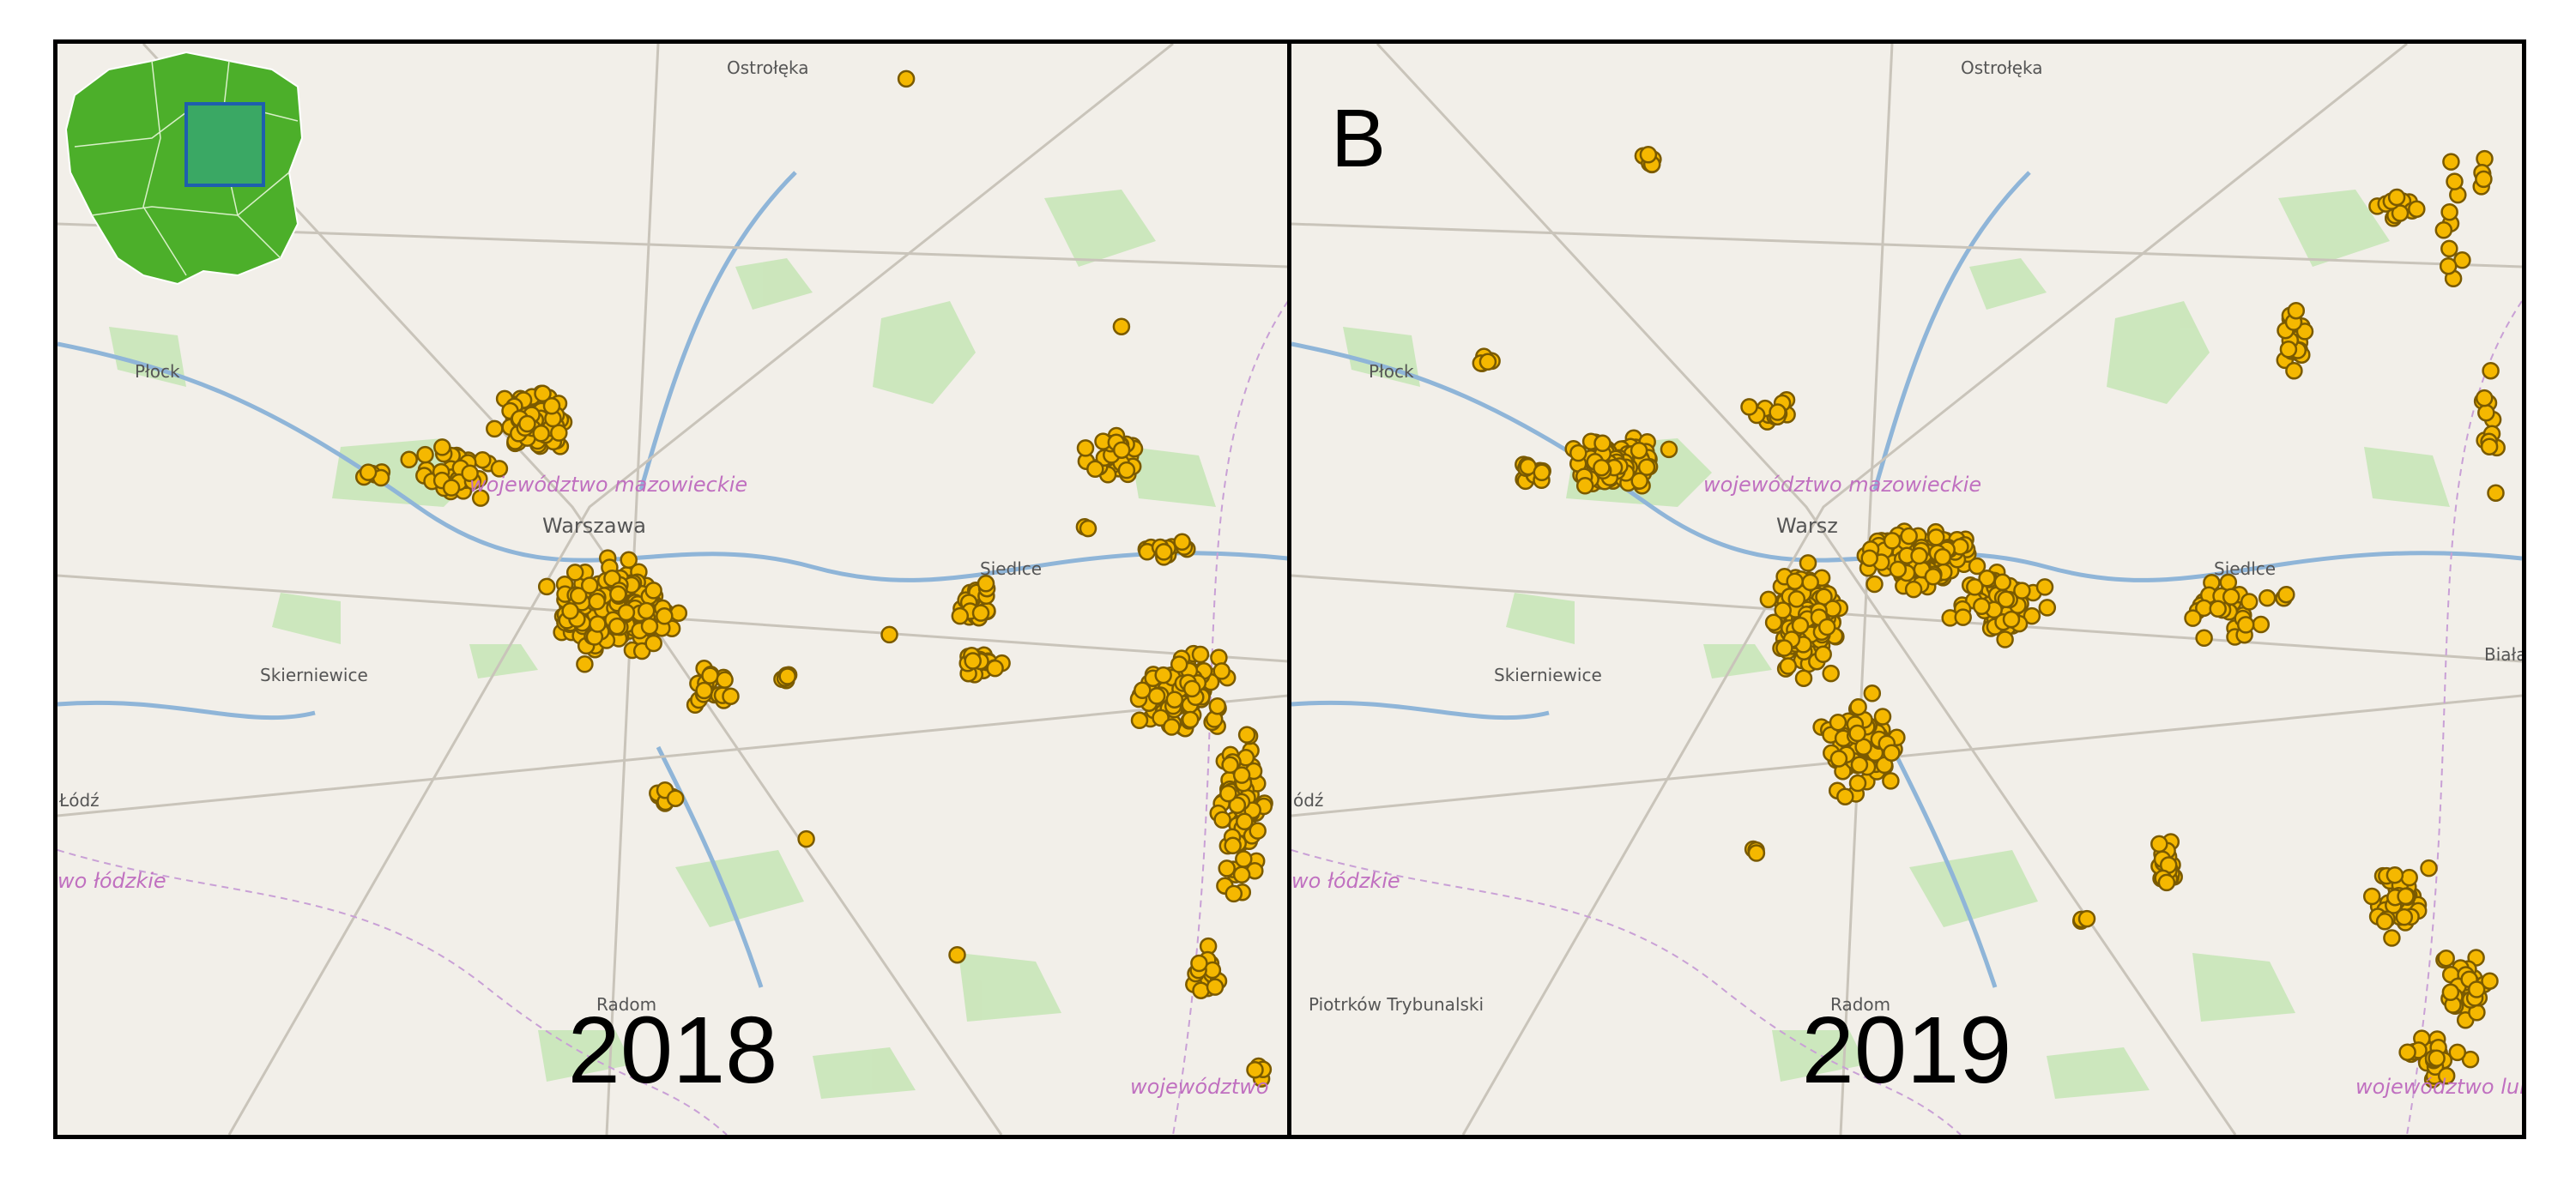 The width and height of the screenshot is (2576, 1188). I want to click on place-label: Warszawa, so click(594, 526).